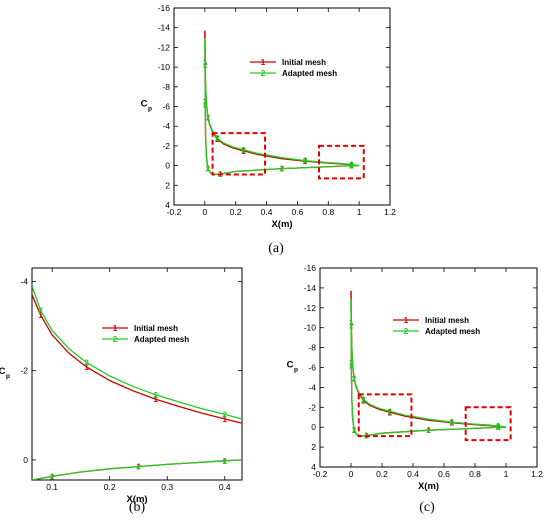  Describe the element at coordinates (312, 348) in the screenshot. I see `y-tick-label: -8` at that location.